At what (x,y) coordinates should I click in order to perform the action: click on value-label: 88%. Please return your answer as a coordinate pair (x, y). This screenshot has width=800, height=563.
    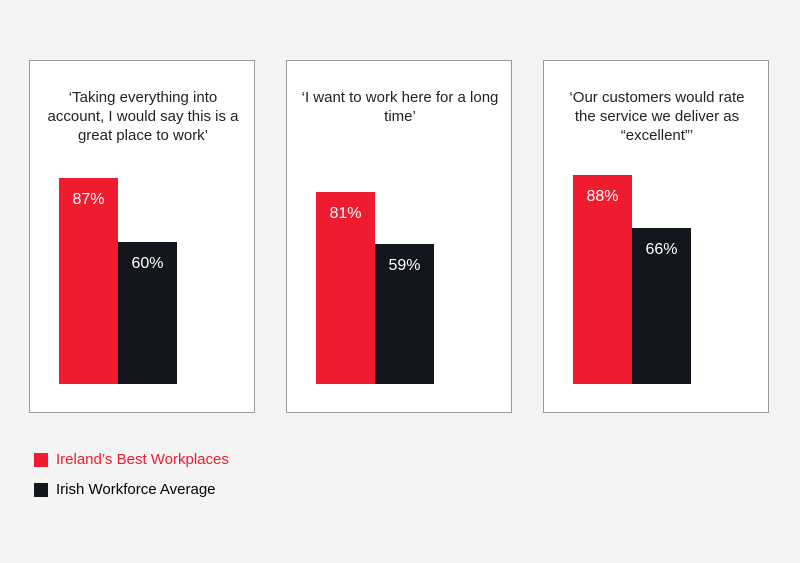
    Looking at the image, I should click on (602, 197).